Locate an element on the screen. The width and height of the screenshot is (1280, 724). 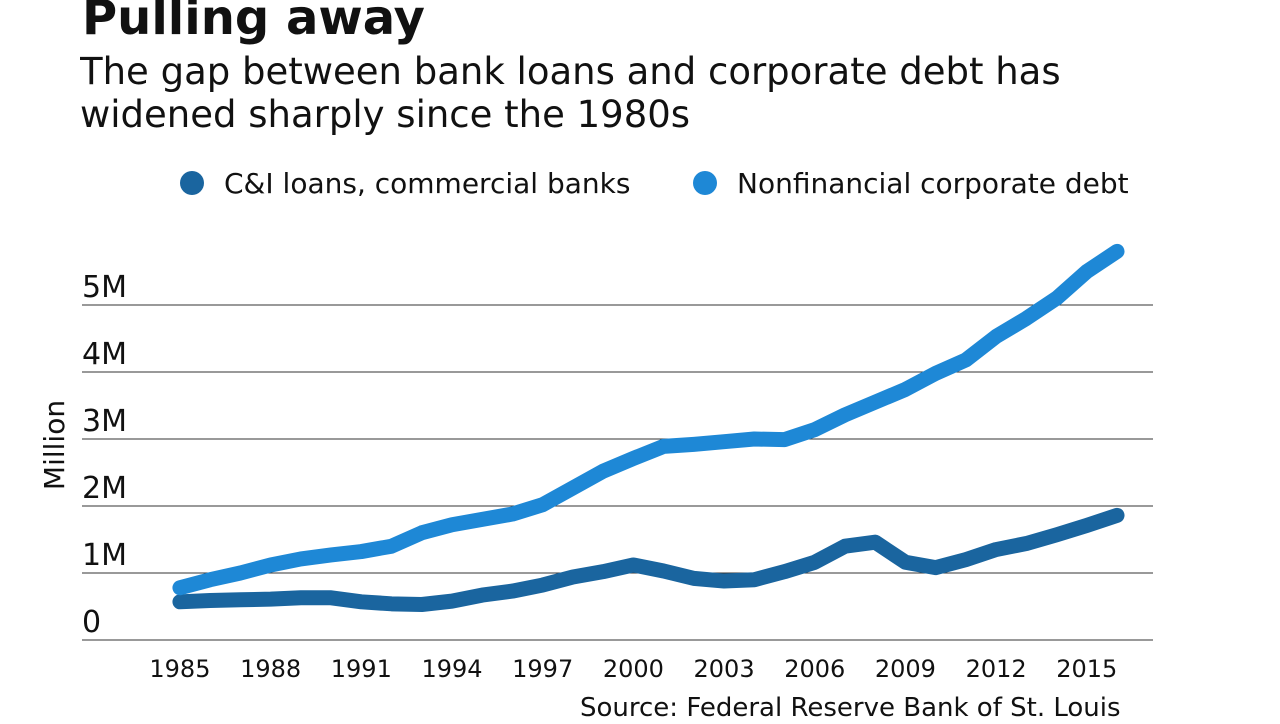
legend-label: Nonfinancial corporate debt is located at coordinates (933, 183).